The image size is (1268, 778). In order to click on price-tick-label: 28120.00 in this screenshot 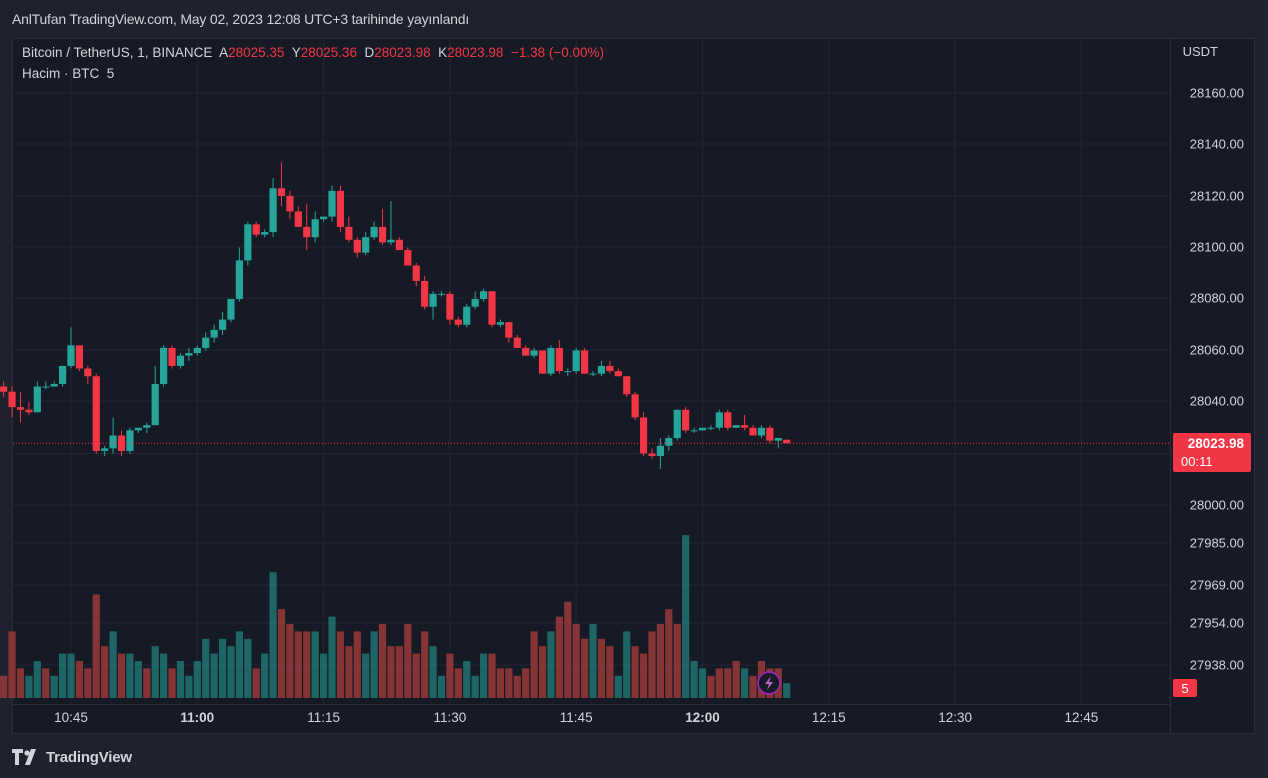, I will do `click(1217, 196)`.